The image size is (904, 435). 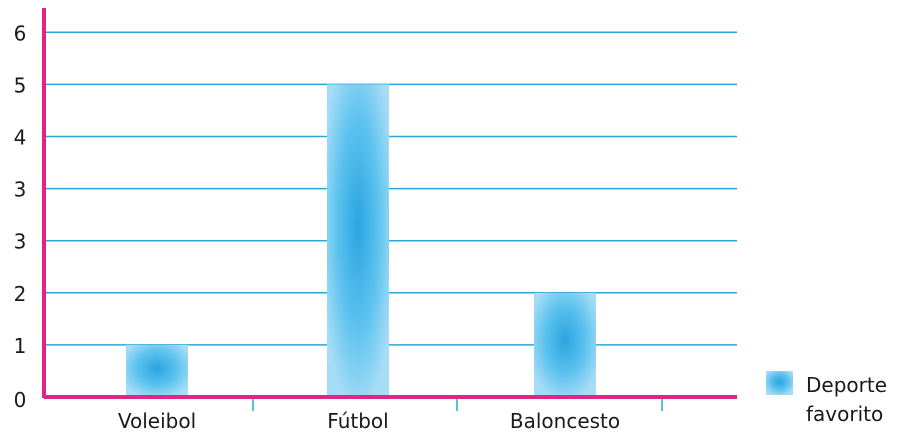 I want to click on legend-label-line2: favorito, so click(x=844, y=414).